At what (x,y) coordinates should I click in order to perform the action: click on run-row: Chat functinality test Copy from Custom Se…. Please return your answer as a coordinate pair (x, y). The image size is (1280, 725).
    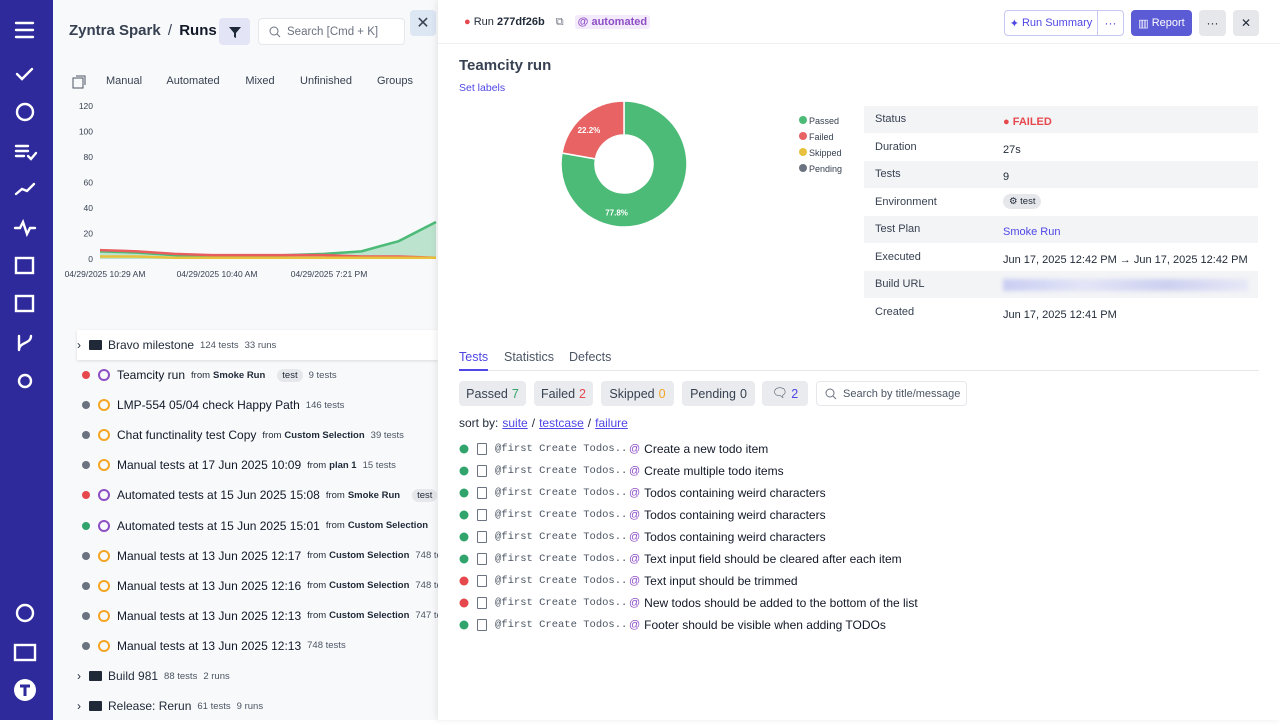
    Looking at the image, I should click on (241, 435).